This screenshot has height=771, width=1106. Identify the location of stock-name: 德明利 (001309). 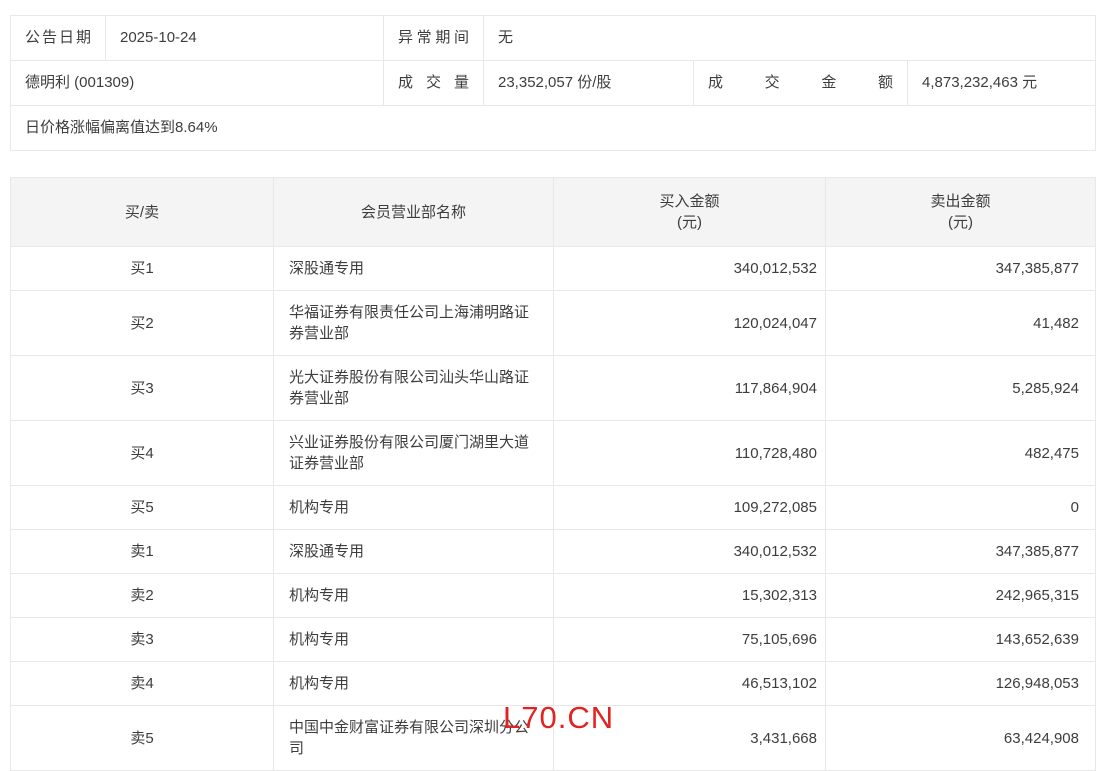
(197, 83).